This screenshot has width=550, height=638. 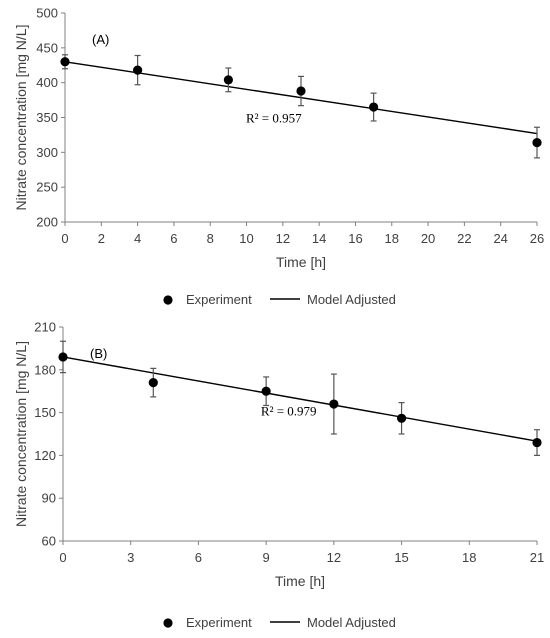 What do you see at coordinates (47, 13) in the screenshot?
I see `y-tick-label: 500` at bounding box center [47, 13].